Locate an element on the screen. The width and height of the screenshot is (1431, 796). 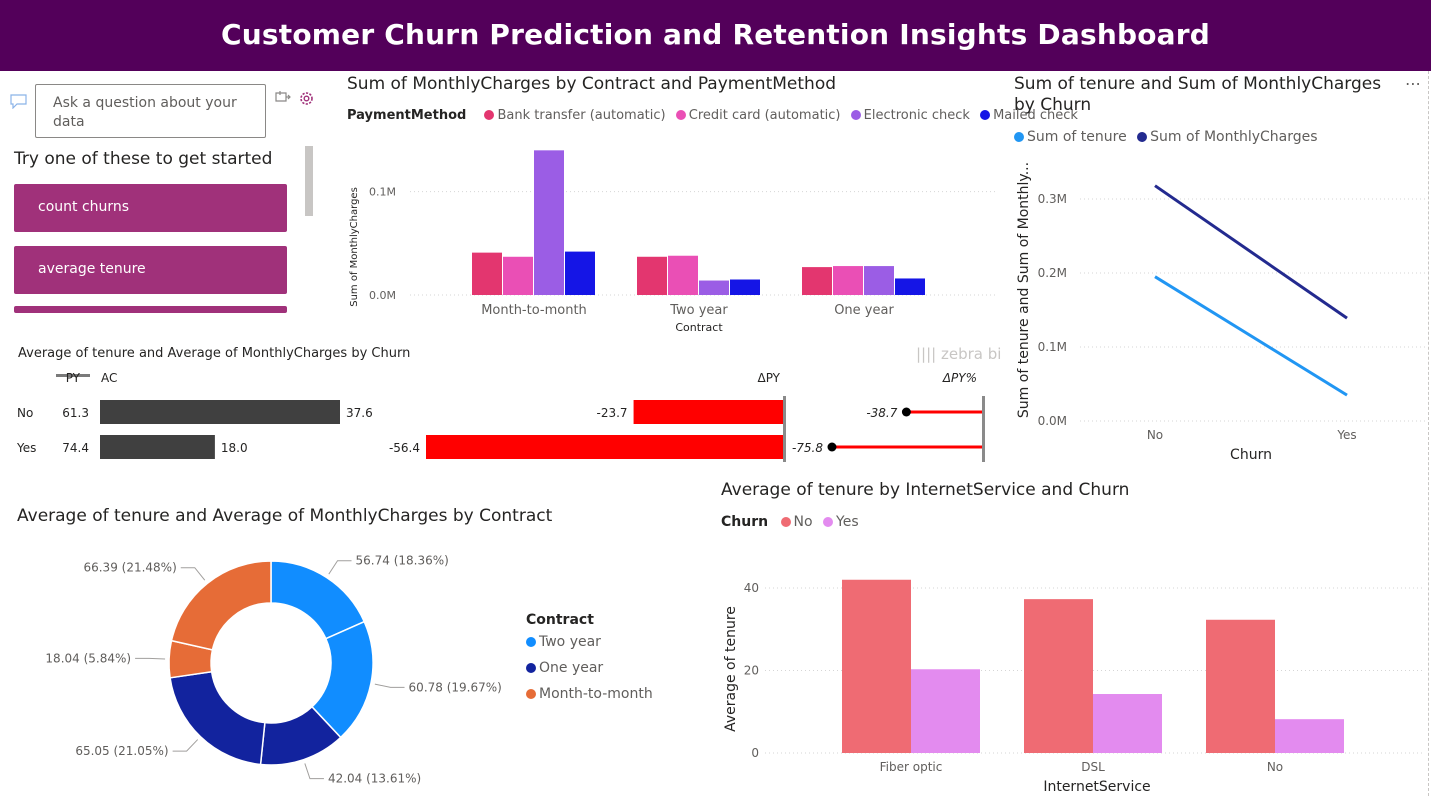
qna-placeholder: Ask a question about your data is located at coordinates (145, 112).